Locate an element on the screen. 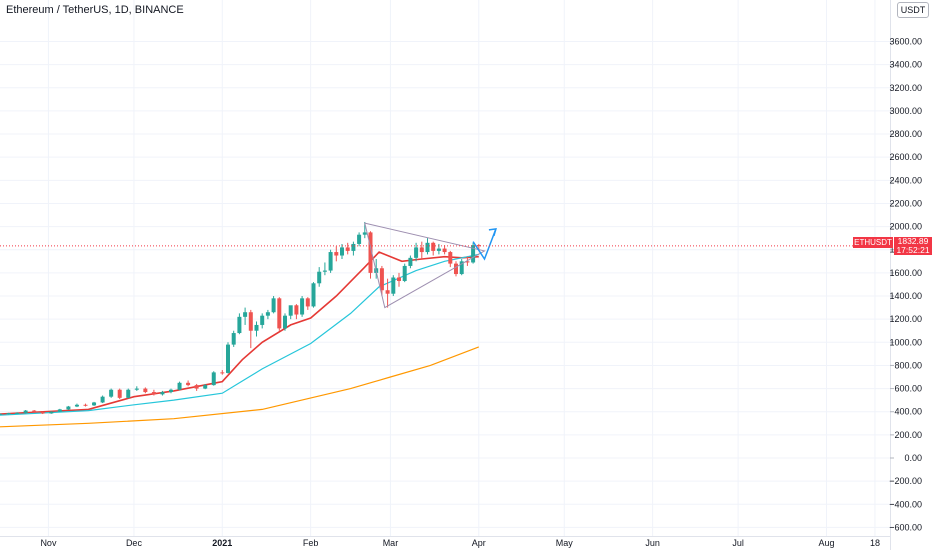 Image resolution: width=932 pixels, height=550 pixels. moving-average-line is located at coordinates (240, 387).